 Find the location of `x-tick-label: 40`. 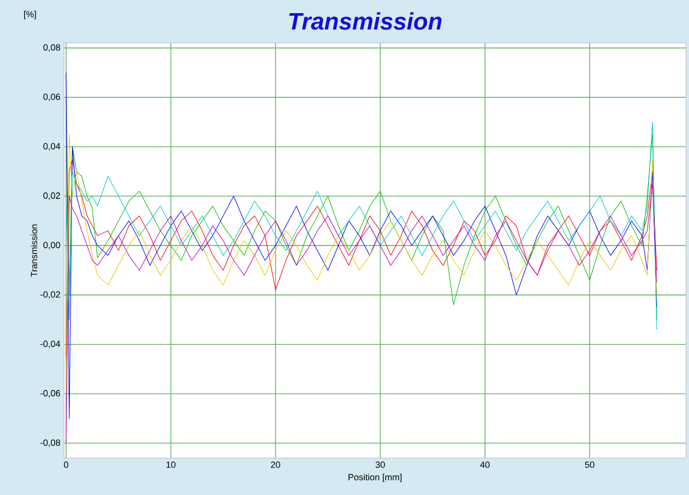

x-tick-label: 40 is located at coordinates (485, 465).